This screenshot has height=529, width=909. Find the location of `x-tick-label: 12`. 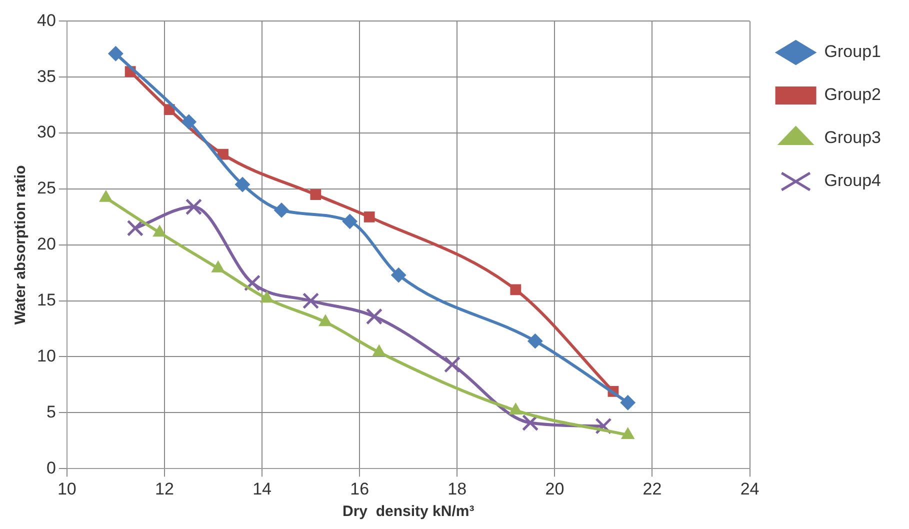

x-tick-label: 12 is located at coordinates (164, 488).